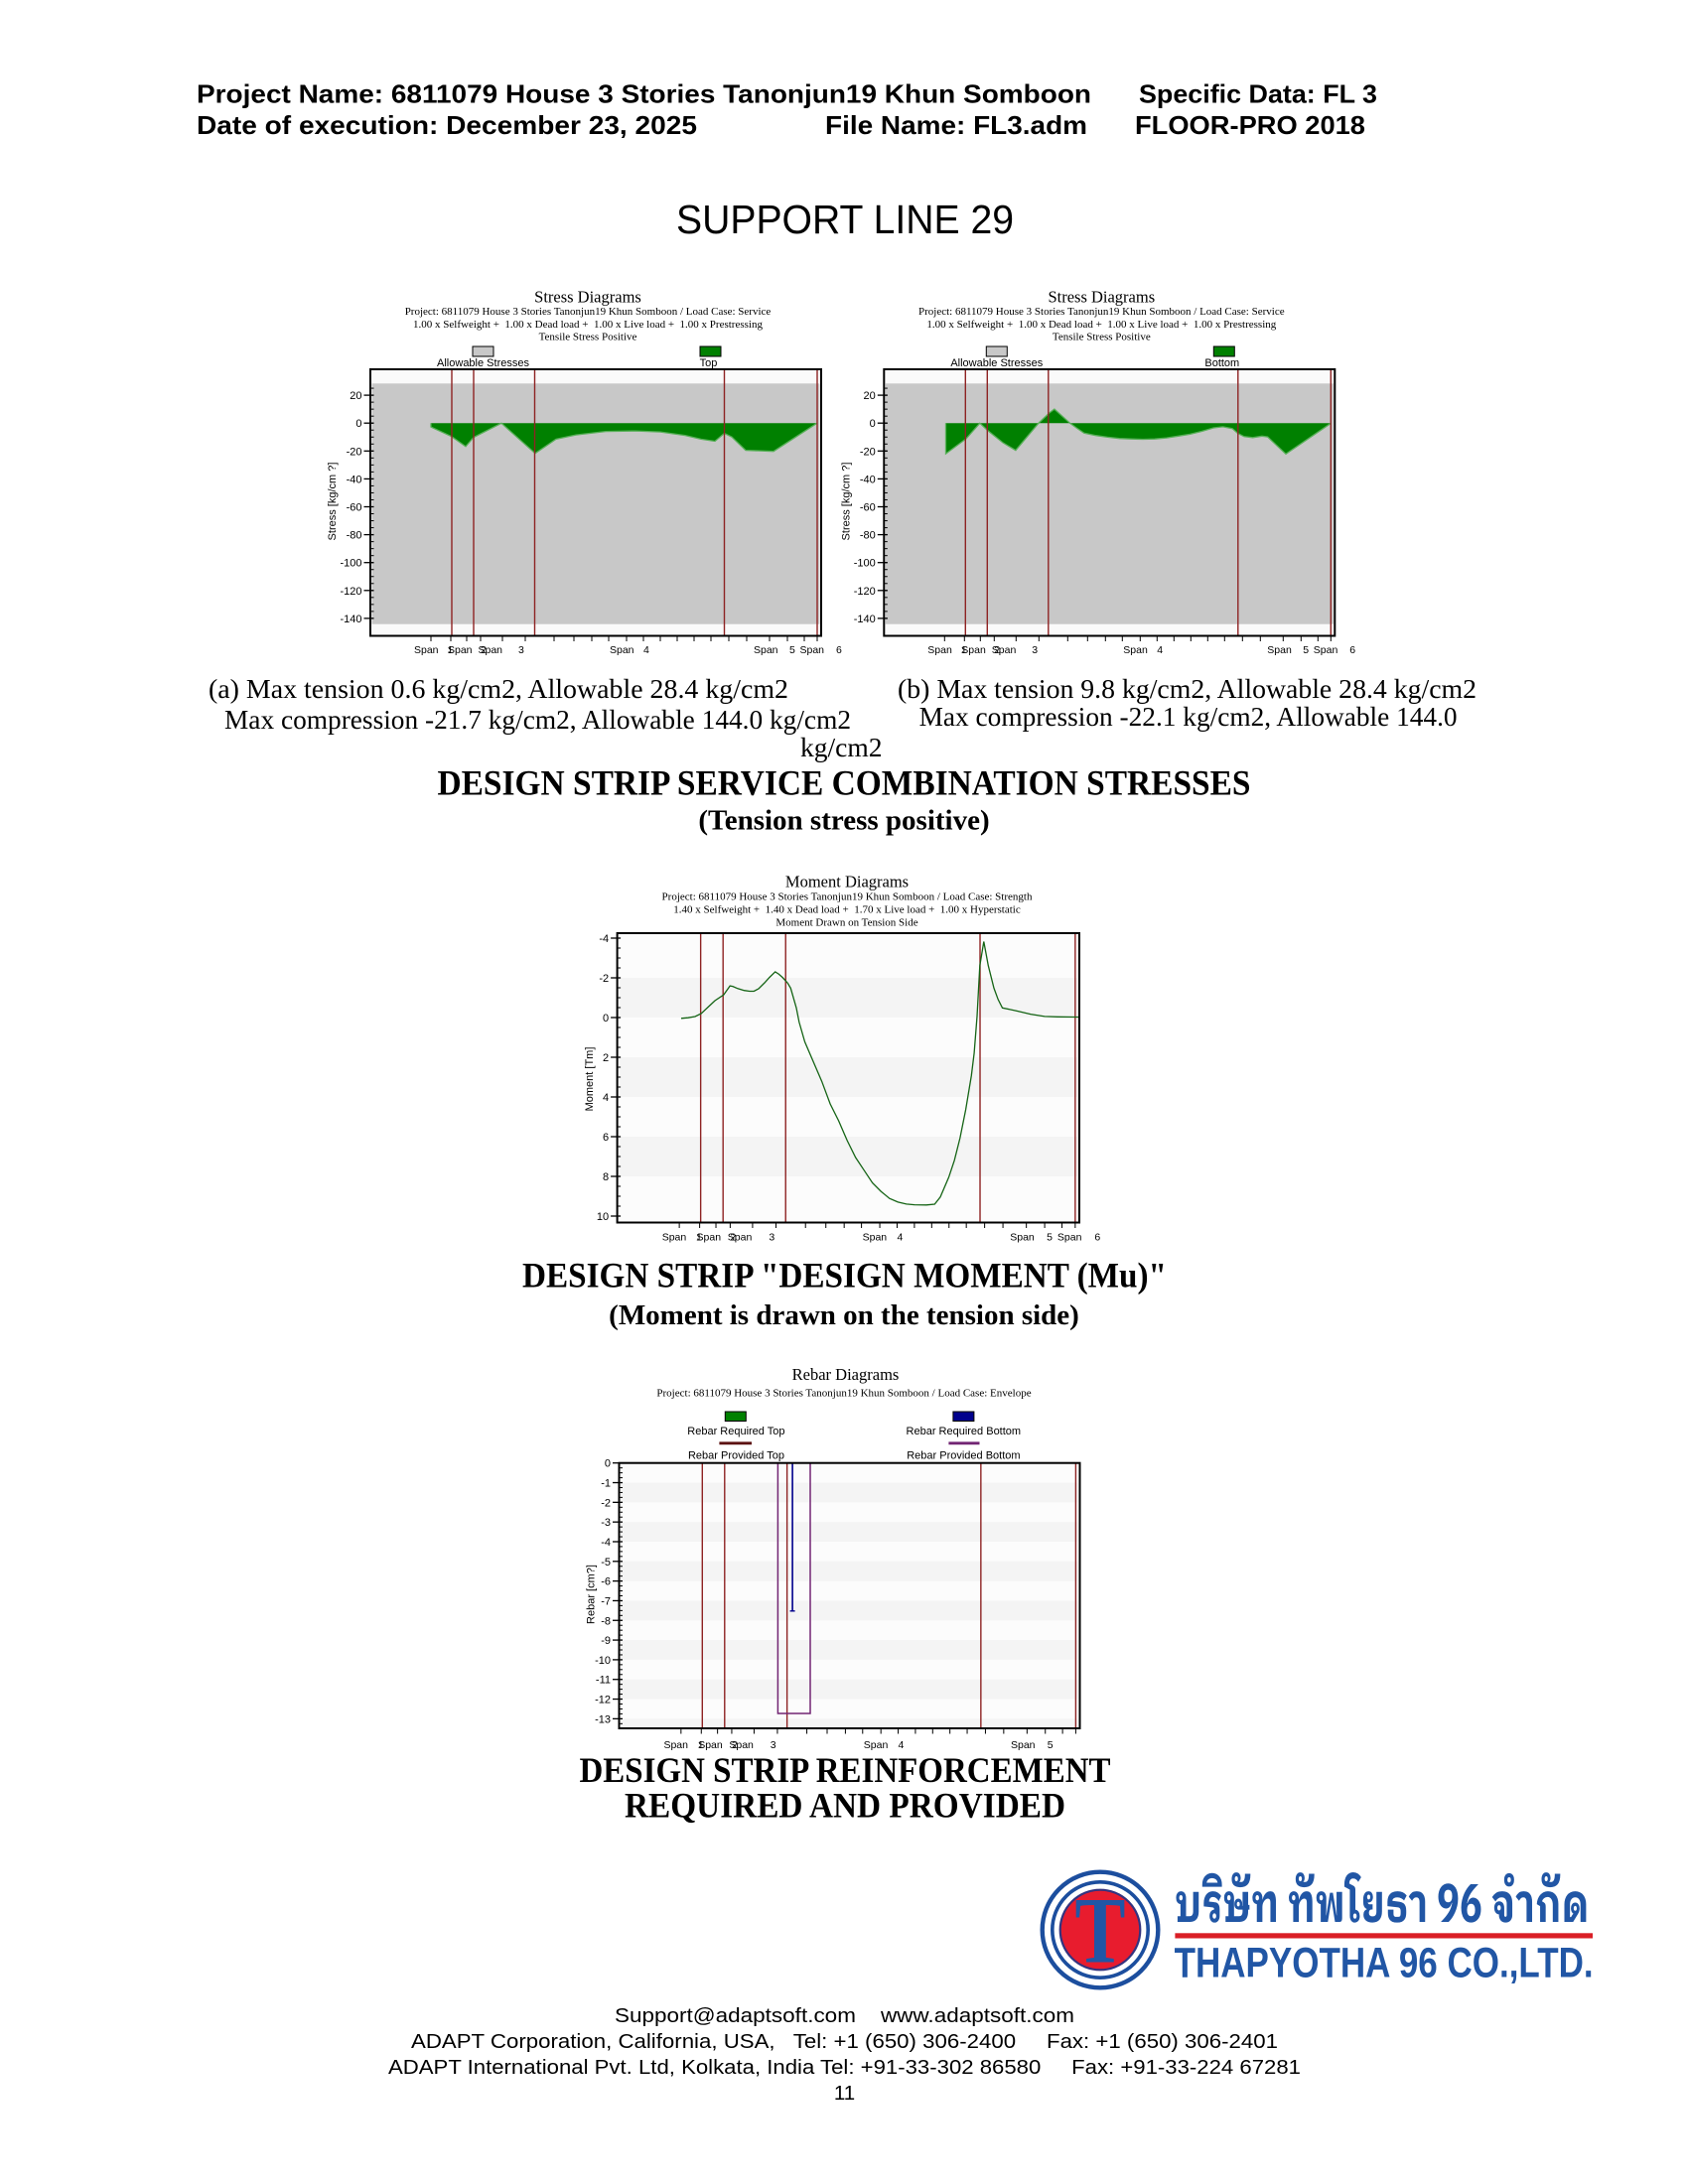  I want to click on svg-text: -13, so click(603, 1719).